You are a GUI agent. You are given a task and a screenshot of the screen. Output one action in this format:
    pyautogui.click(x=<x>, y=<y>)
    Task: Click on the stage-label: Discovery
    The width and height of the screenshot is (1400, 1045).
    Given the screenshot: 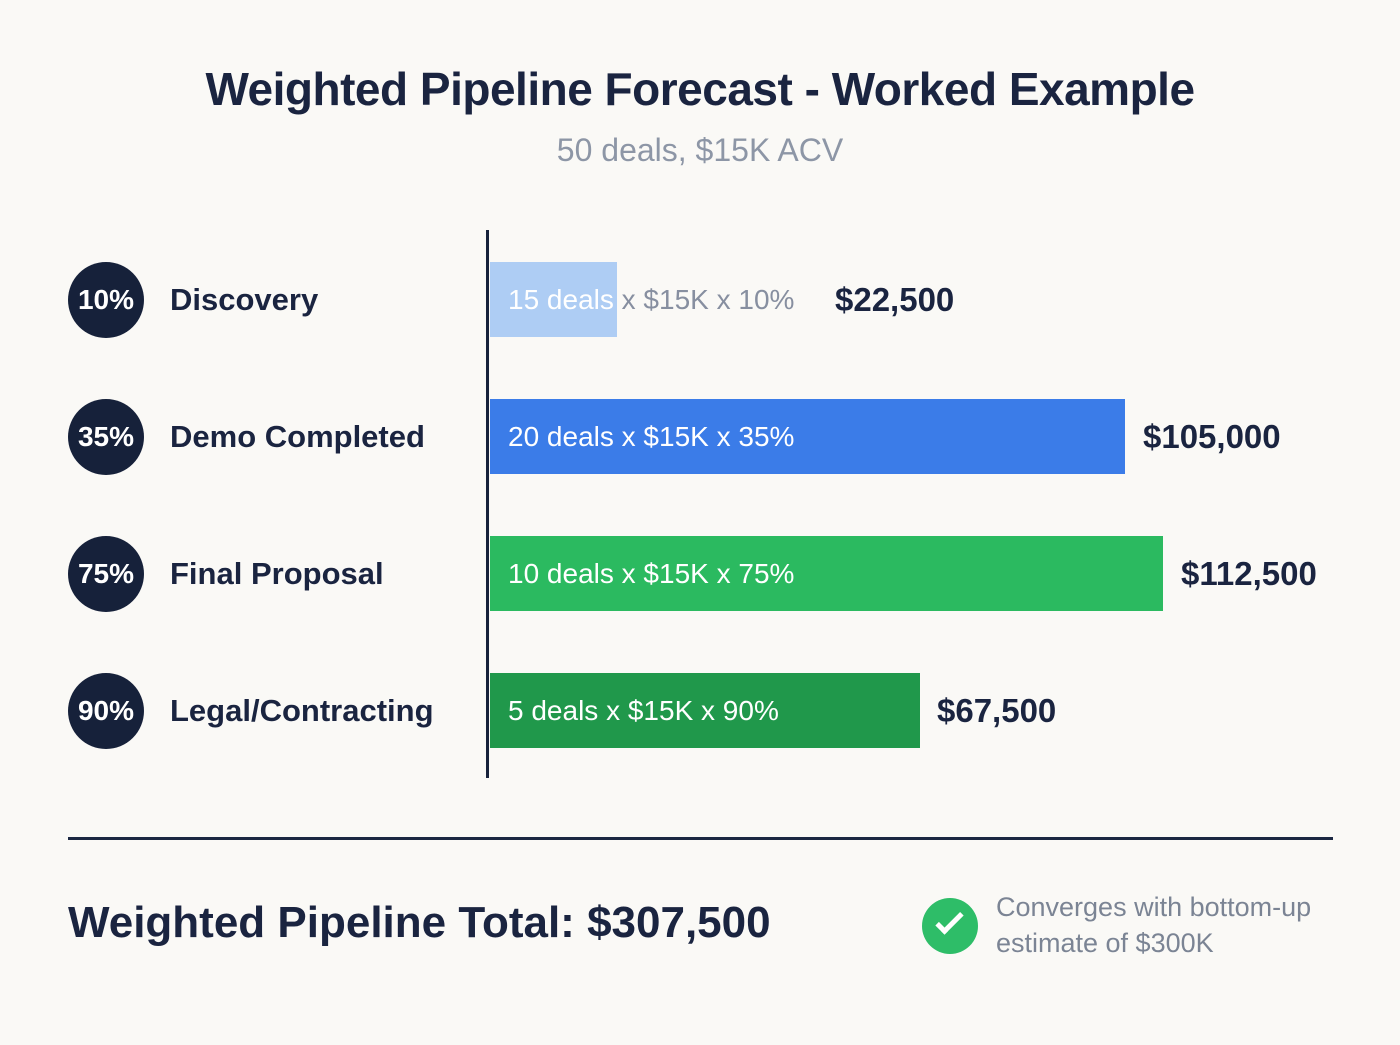 What is the action you would take?
    pyautogui.click(x=244, y=299)
    